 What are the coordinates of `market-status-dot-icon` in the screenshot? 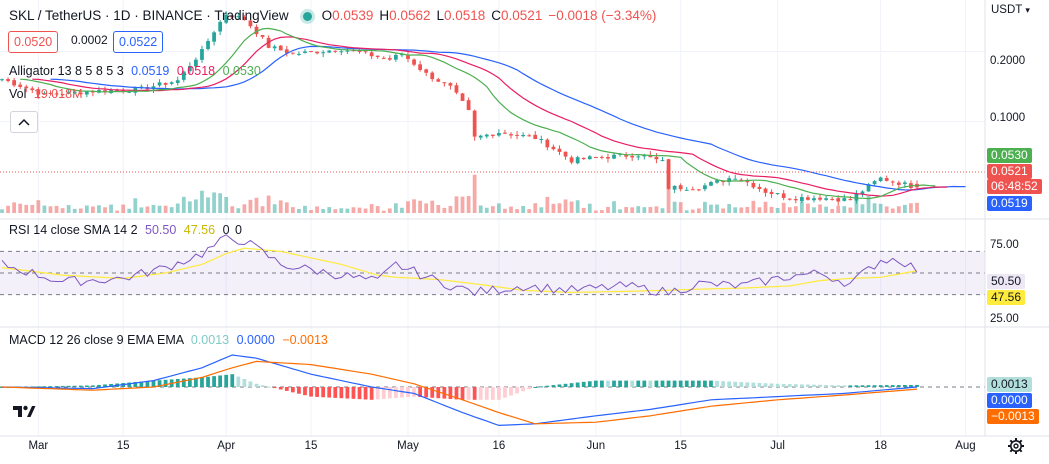 It's located at (307, 16).